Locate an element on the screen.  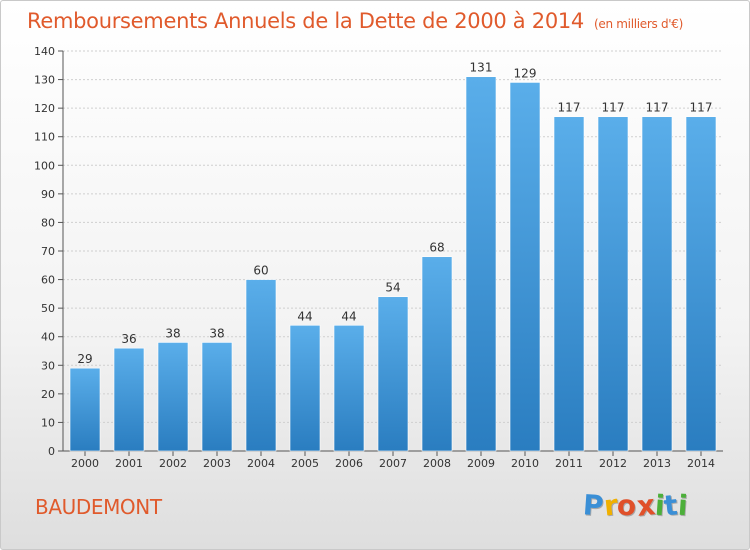
data-label-2013: 117 is located at coordinates (657, 108).